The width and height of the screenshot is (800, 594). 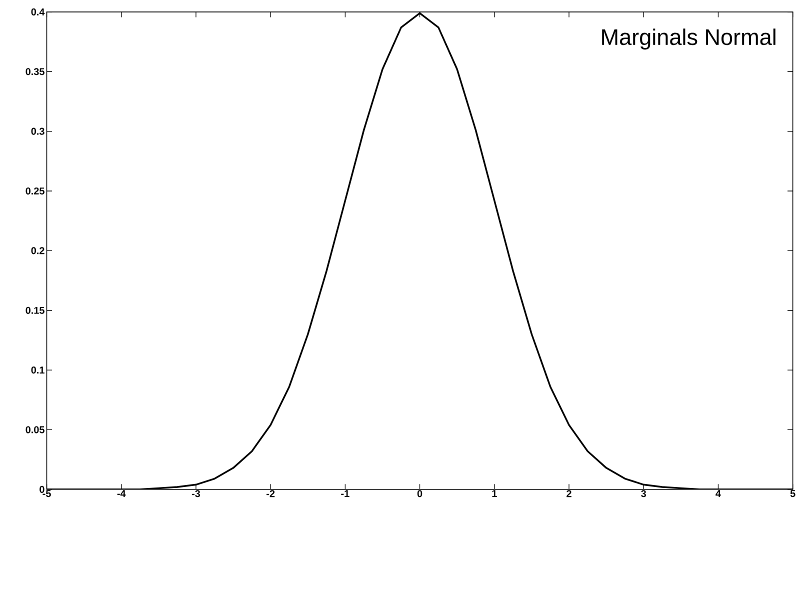 What do you see at coordinates (35, 430) in the screenshot?
I see `y-tick-label: 0.05` at bounding box center [35, 430].